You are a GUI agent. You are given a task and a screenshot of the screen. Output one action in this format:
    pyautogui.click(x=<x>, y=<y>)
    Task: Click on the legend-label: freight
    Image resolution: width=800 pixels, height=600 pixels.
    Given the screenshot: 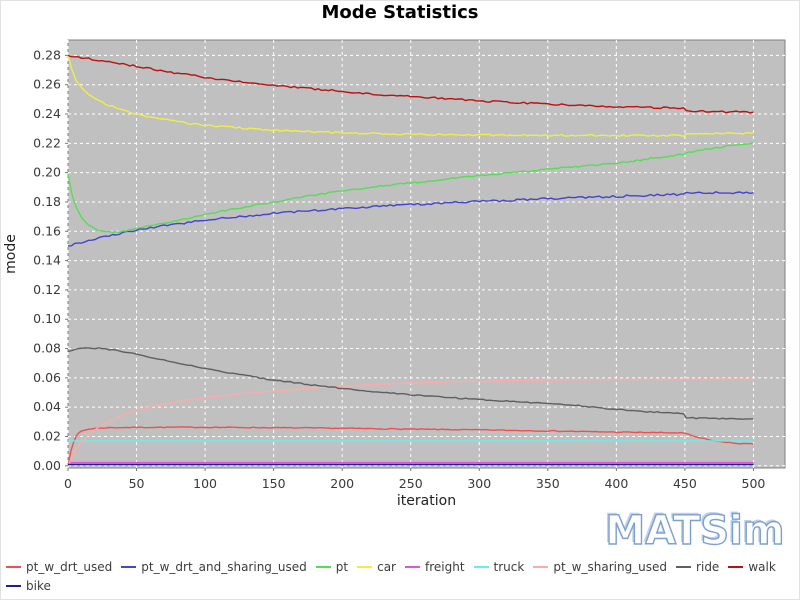 What is the action you would take?
    pyautogui.click(x=445, y=566)
    